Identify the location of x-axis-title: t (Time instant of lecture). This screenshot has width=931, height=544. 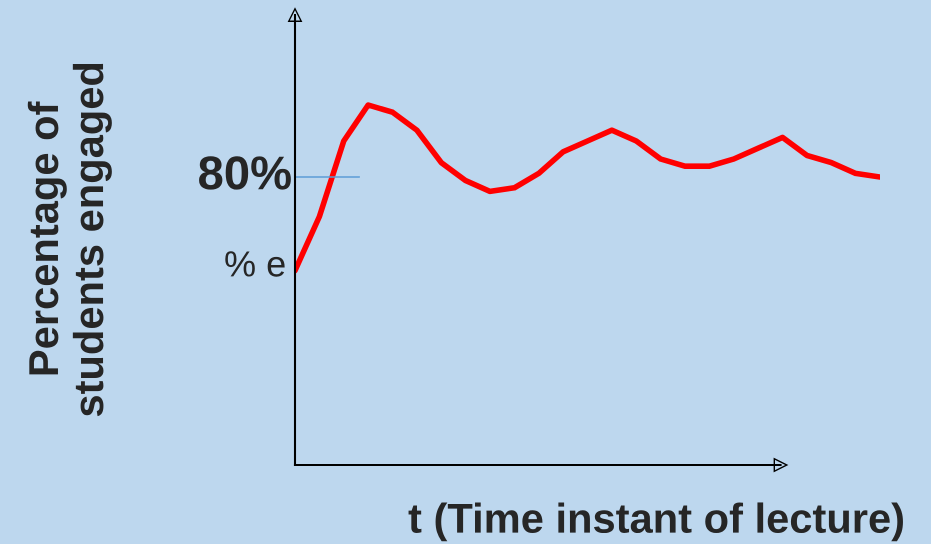
(655, 522).